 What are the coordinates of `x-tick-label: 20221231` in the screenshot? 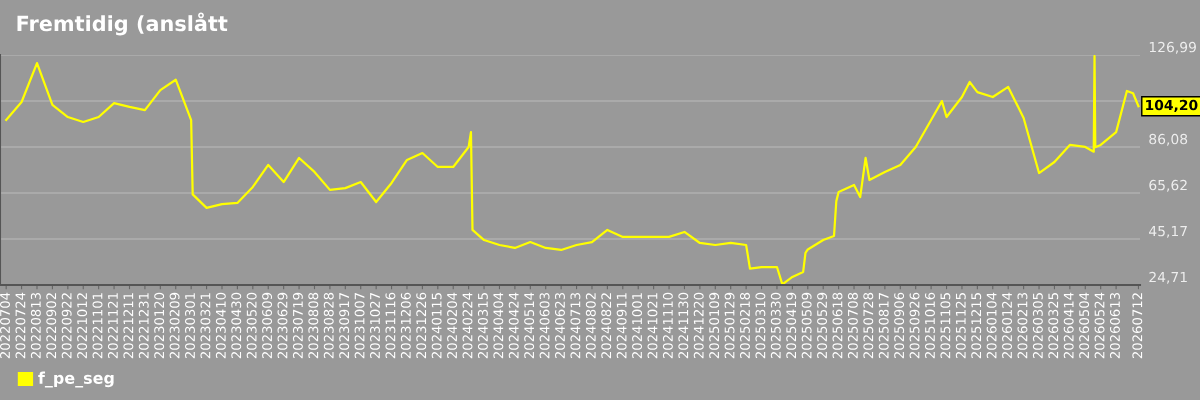 It's located at (143, 326).